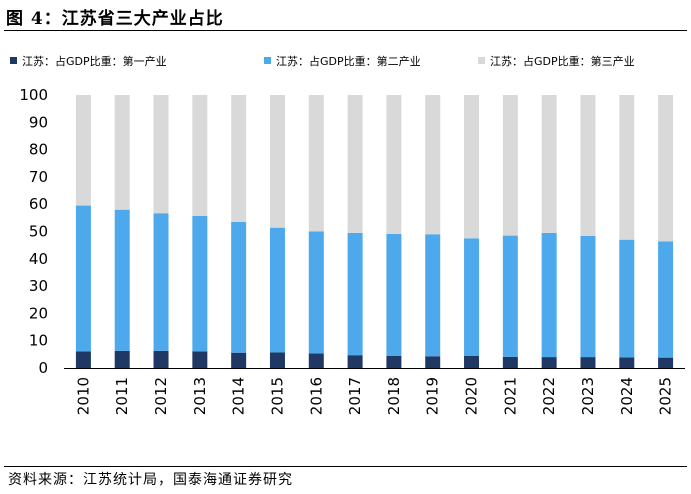 Image resolution: width=691 pixels, height=494 pixels. I want to click on x-tick-label-2010: 2010, so click(83, 396).